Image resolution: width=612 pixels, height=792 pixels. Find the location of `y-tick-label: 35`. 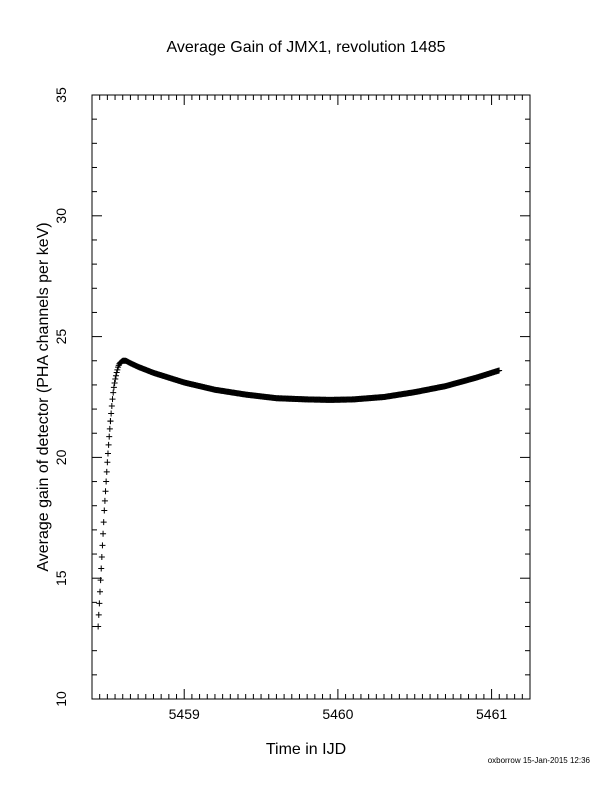

y-tick-label: 35 is located at coordinates (61, 95).